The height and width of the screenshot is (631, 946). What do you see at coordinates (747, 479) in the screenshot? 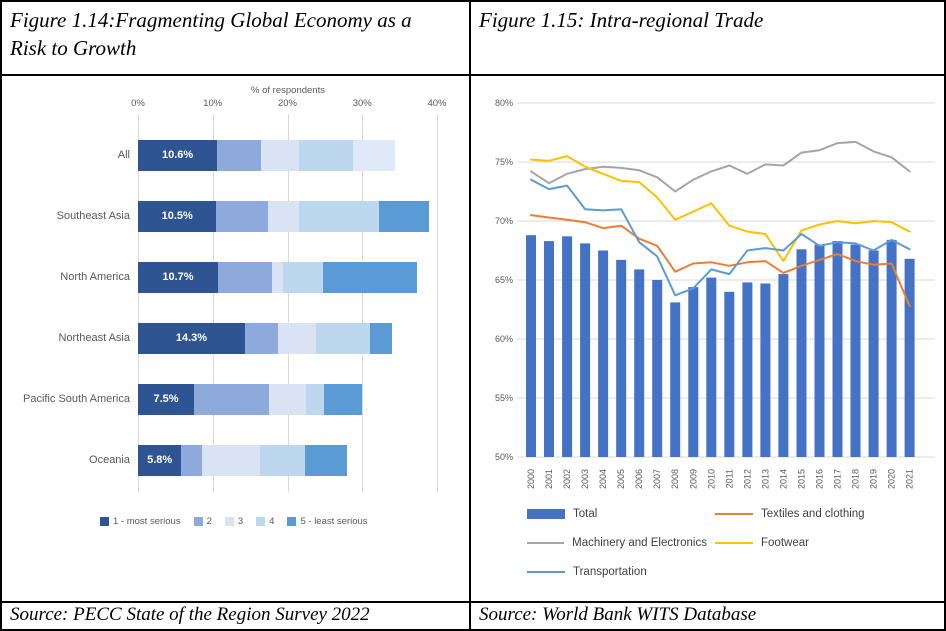
I see `x-tick-label: 2012` at bounding box center [747, 479].